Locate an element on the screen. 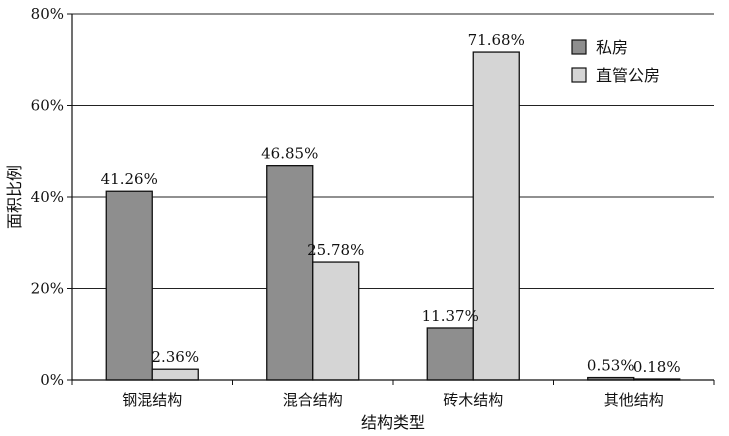 Image resolution: width=729 pixels, height=436 pixels. x-tick-label-2: 砖木结构 is located at coordinates (473, 400).